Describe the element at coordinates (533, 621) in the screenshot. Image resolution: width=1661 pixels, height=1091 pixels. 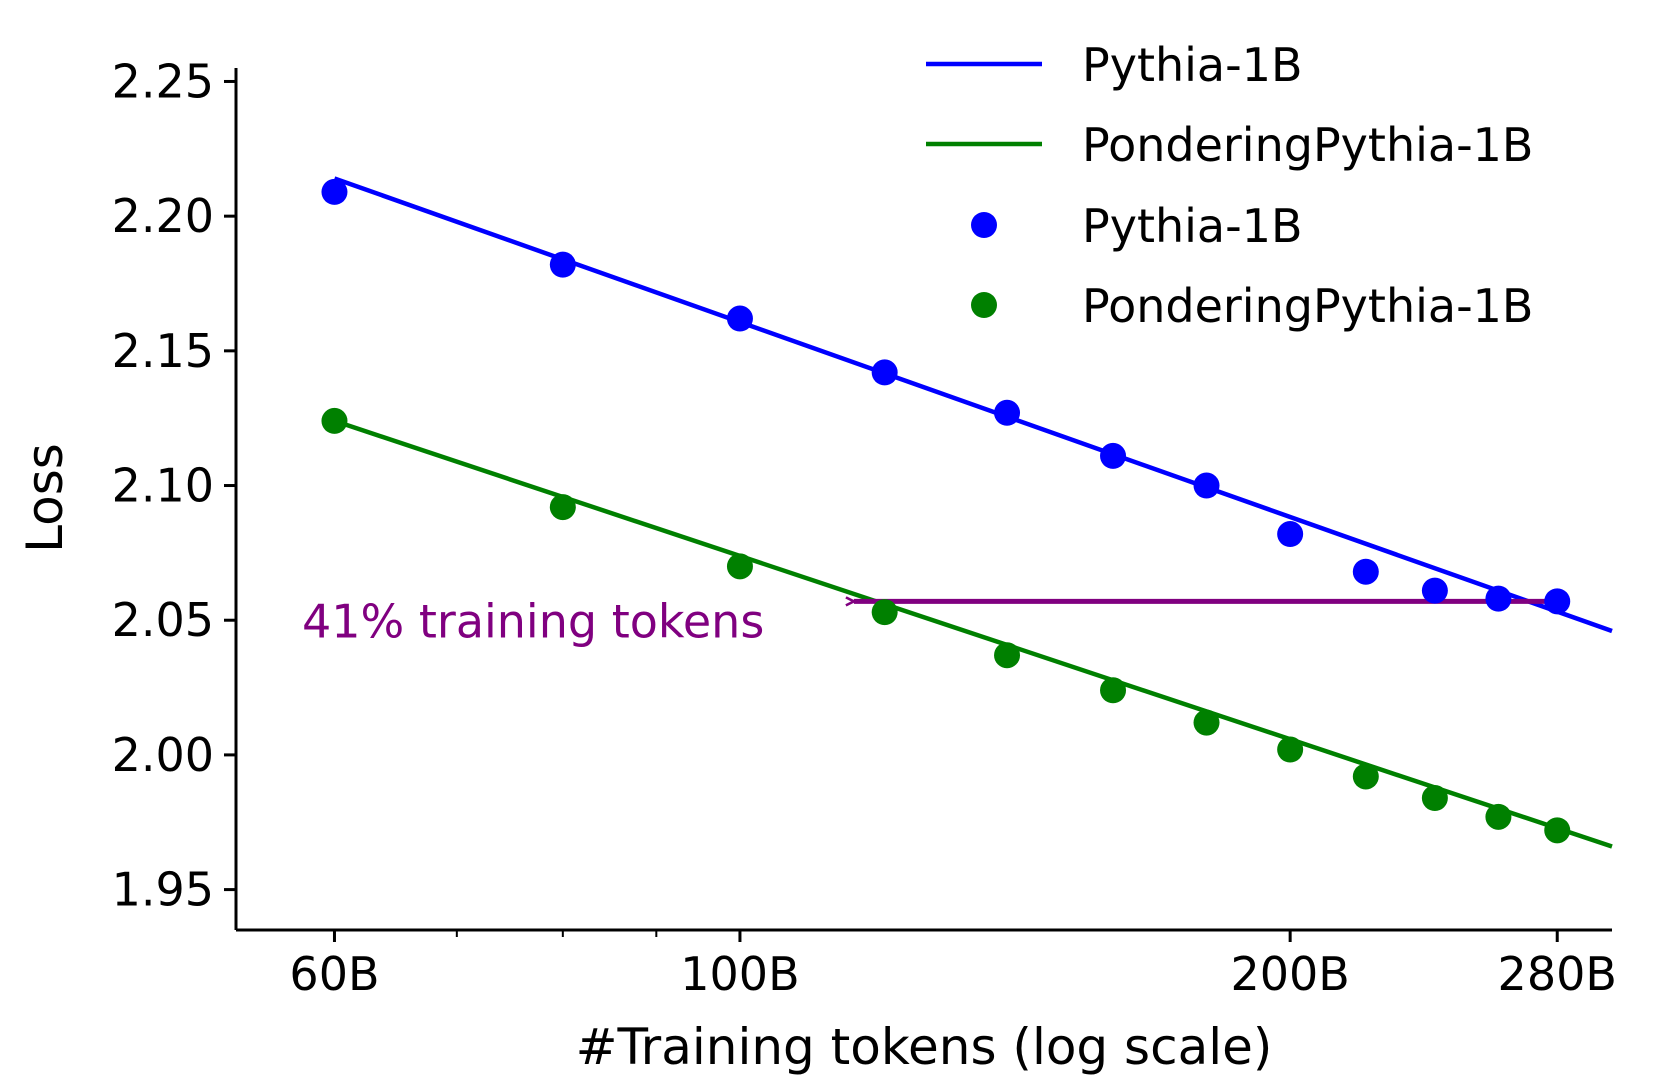
I see `annotation-text: 41% training tokens` at that location.